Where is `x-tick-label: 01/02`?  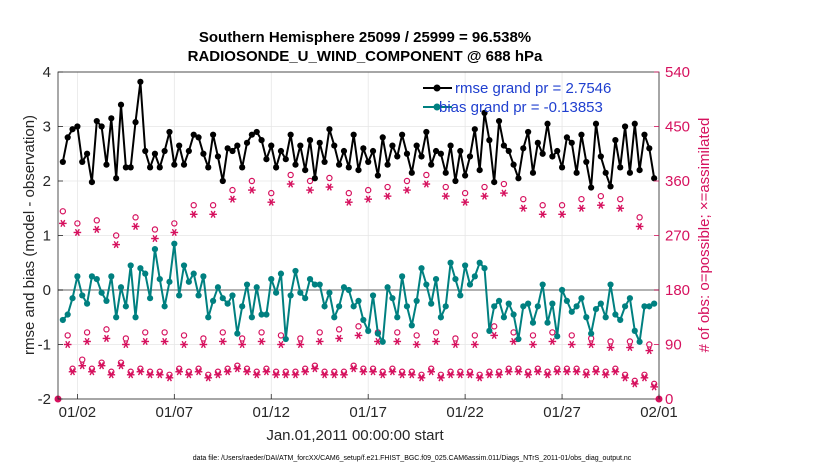
x-tick-label: 01/02 is located at coordinates (78, 412).